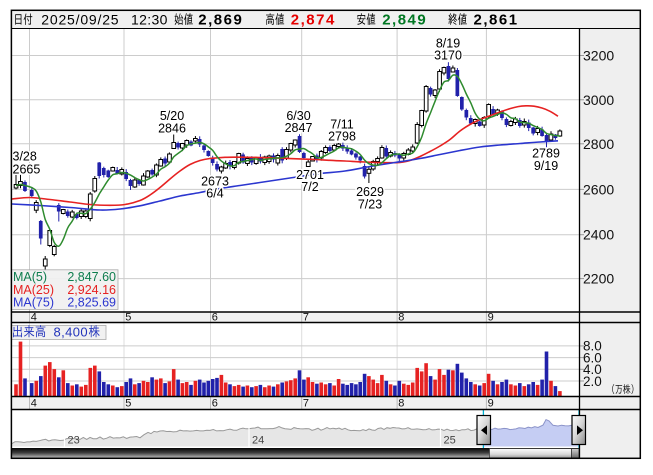  Describe the element at coordinates (598, 144) in the screenshot. I see `svg-text: 2800` at that location.